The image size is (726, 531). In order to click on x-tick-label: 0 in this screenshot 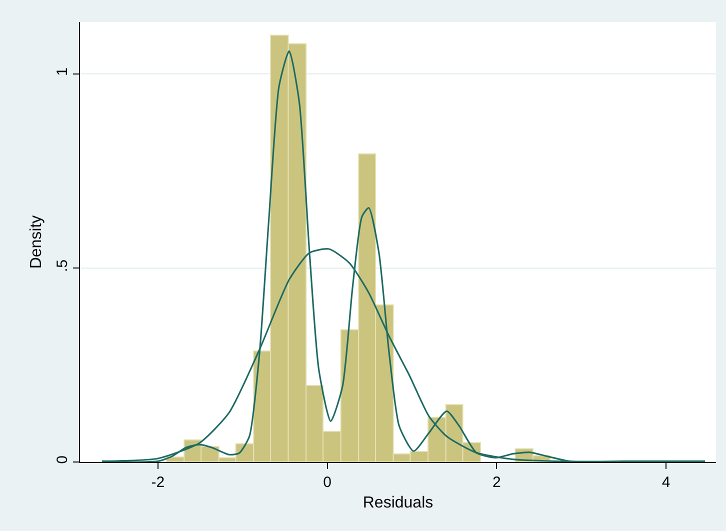, I will do `click(327, 482)`.